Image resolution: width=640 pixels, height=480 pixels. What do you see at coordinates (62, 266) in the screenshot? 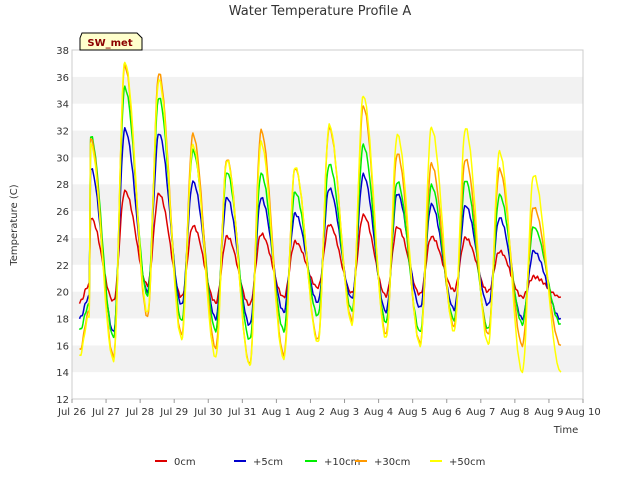
I see `y-tick-label: 22` at bounding box center [62, 266].